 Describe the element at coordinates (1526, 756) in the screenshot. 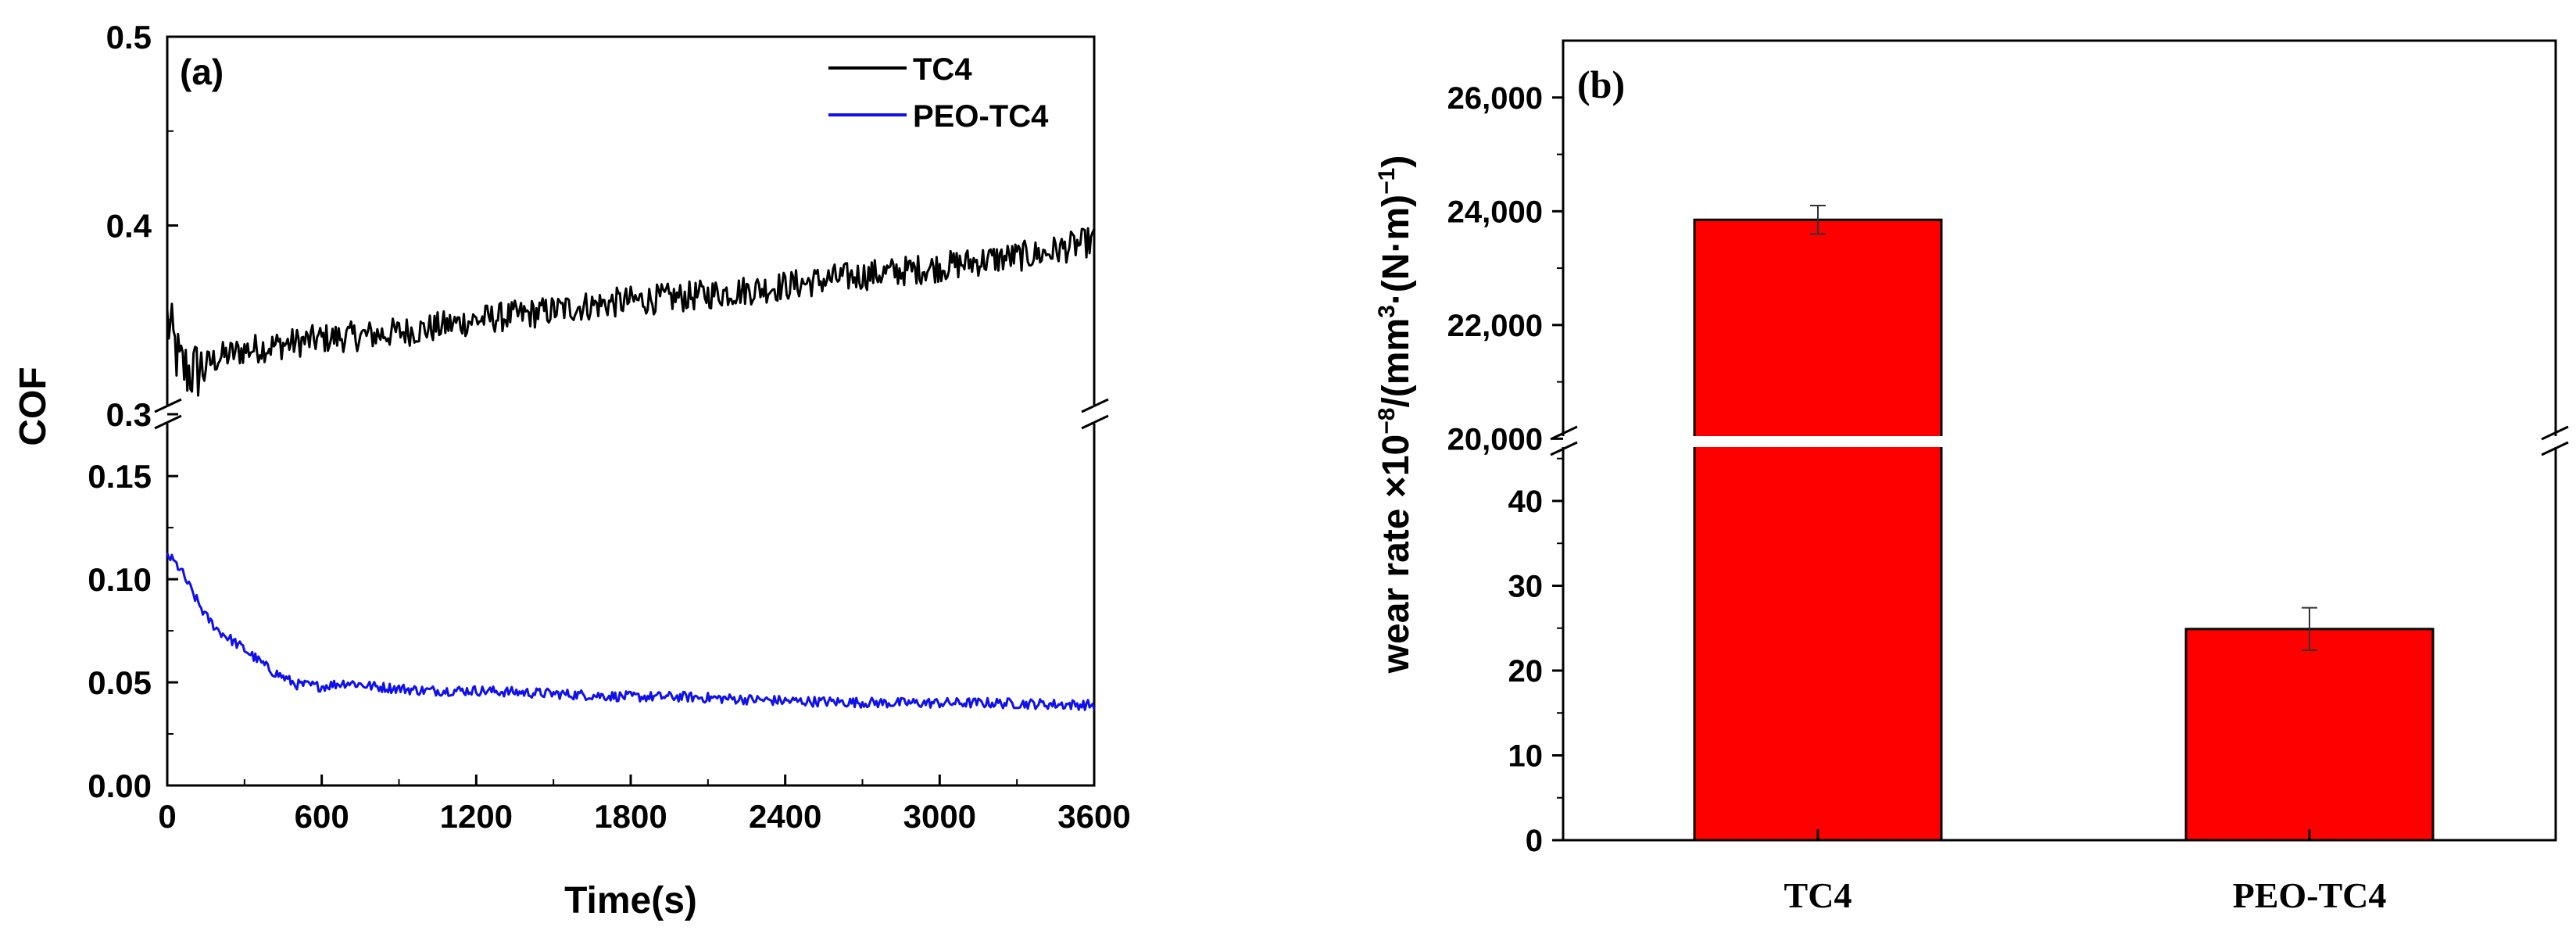

I see `y-tick-label: 10` at that location.